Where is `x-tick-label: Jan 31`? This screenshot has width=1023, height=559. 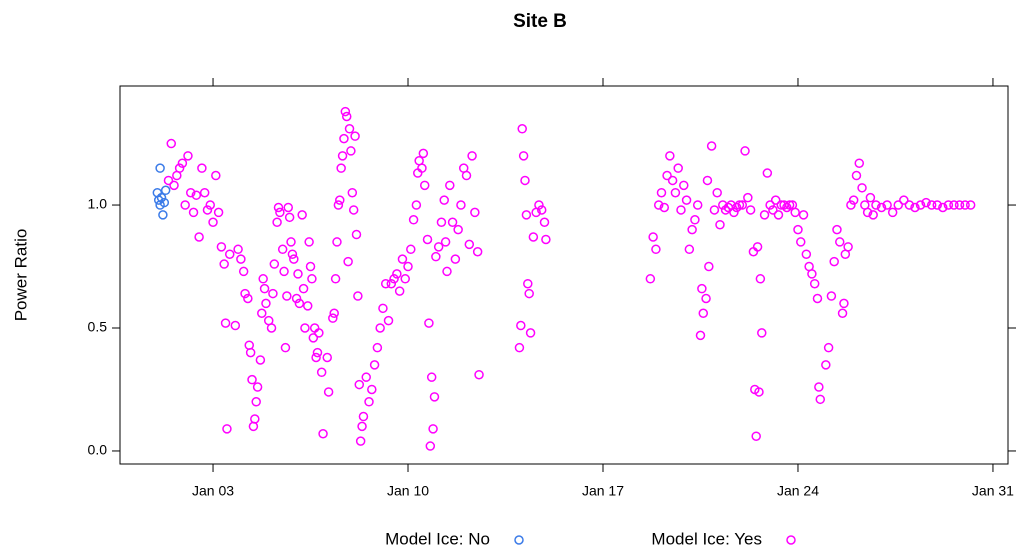
x-tick-label: Jan 31 is located at coordinates (993, 491).